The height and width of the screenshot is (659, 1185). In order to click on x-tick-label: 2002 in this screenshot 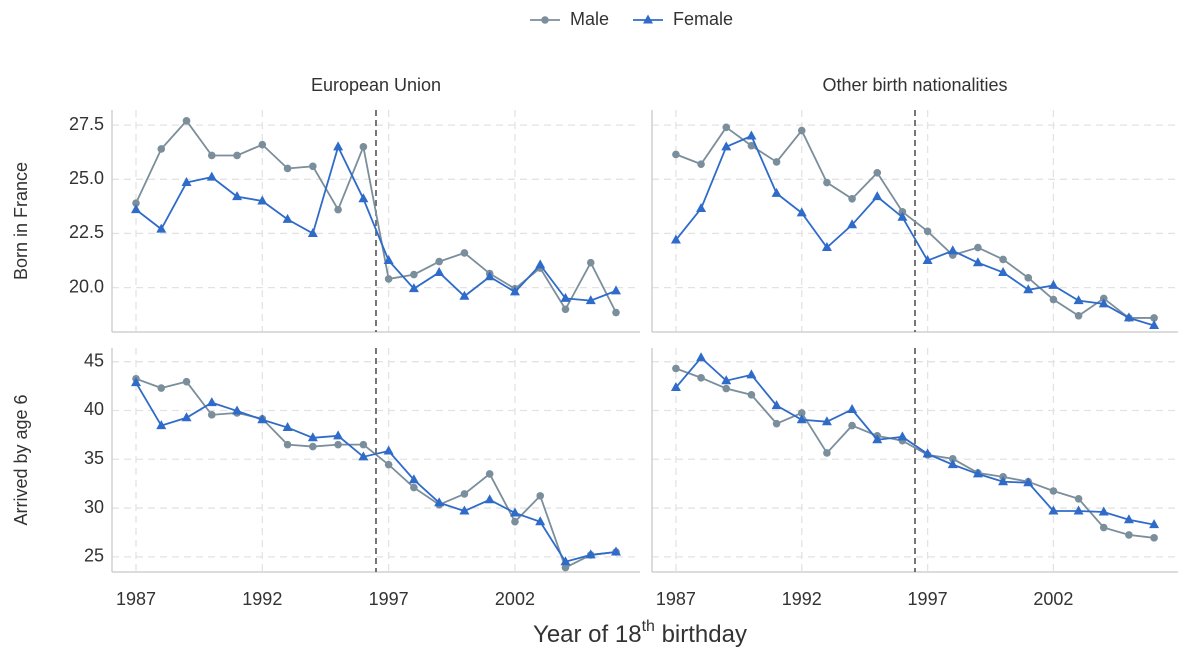, I will do `click(515, 599)`.